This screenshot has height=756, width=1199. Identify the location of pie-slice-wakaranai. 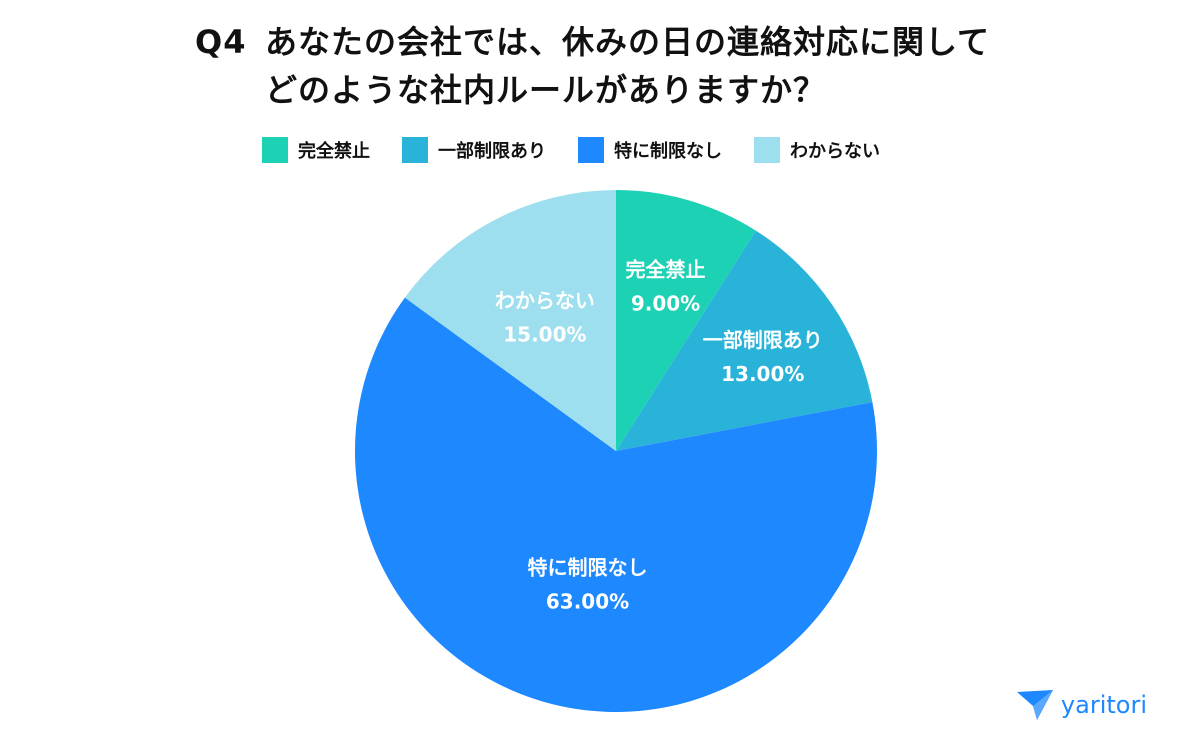
(510, 320).